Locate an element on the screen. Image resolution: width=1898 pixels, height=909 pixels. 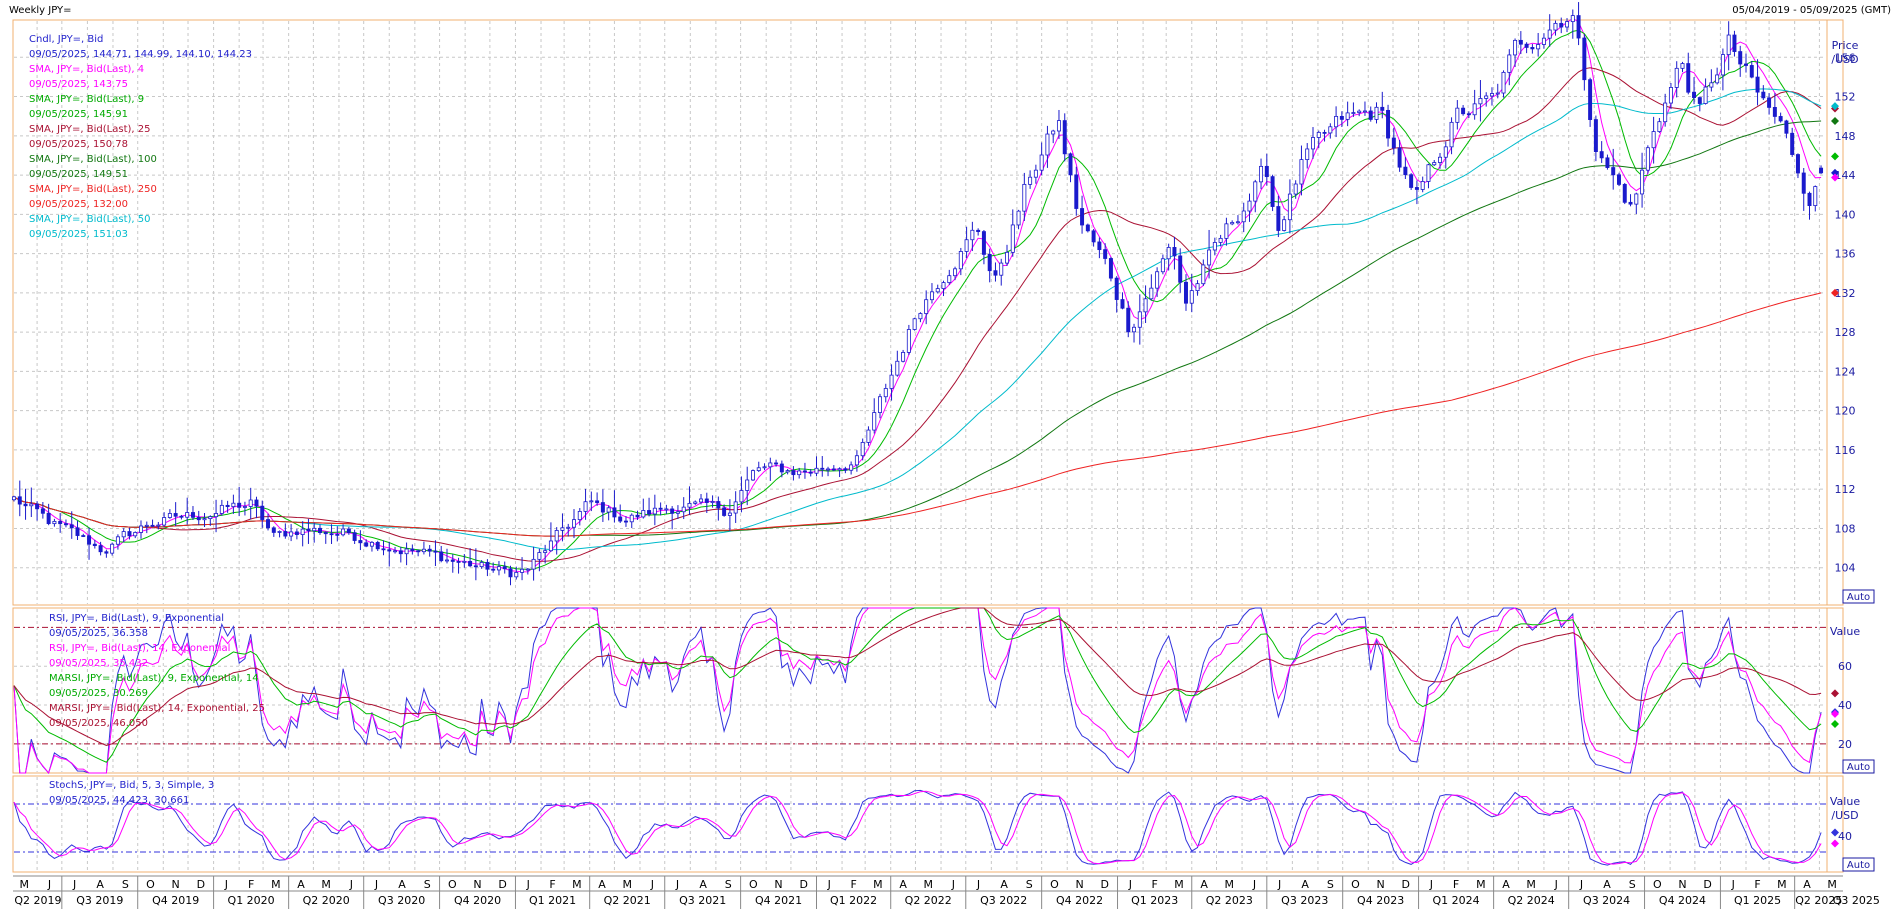
quarter-label: Q4 2020 is located at coordinates (477, 900).